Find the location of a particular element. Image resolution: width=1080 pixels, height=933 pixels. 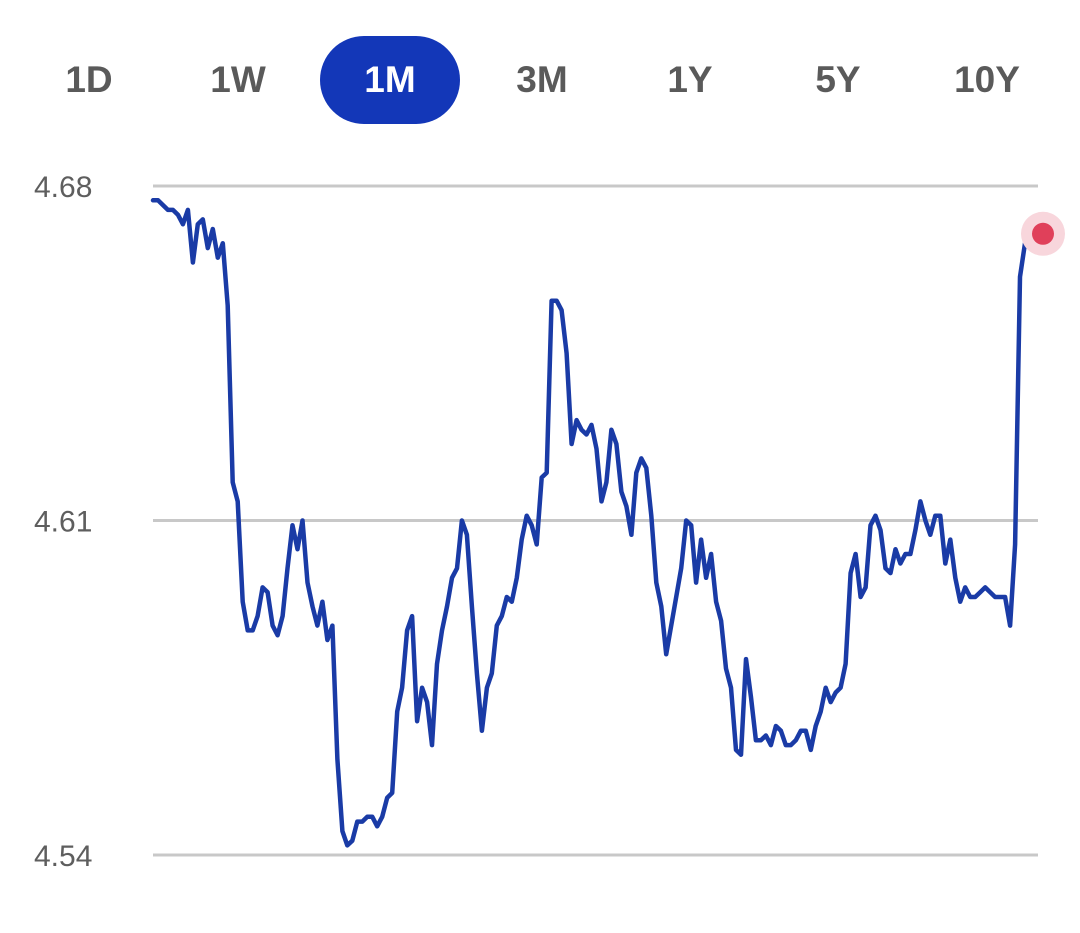

current-point-dot is located at coordinates (1043, 233).